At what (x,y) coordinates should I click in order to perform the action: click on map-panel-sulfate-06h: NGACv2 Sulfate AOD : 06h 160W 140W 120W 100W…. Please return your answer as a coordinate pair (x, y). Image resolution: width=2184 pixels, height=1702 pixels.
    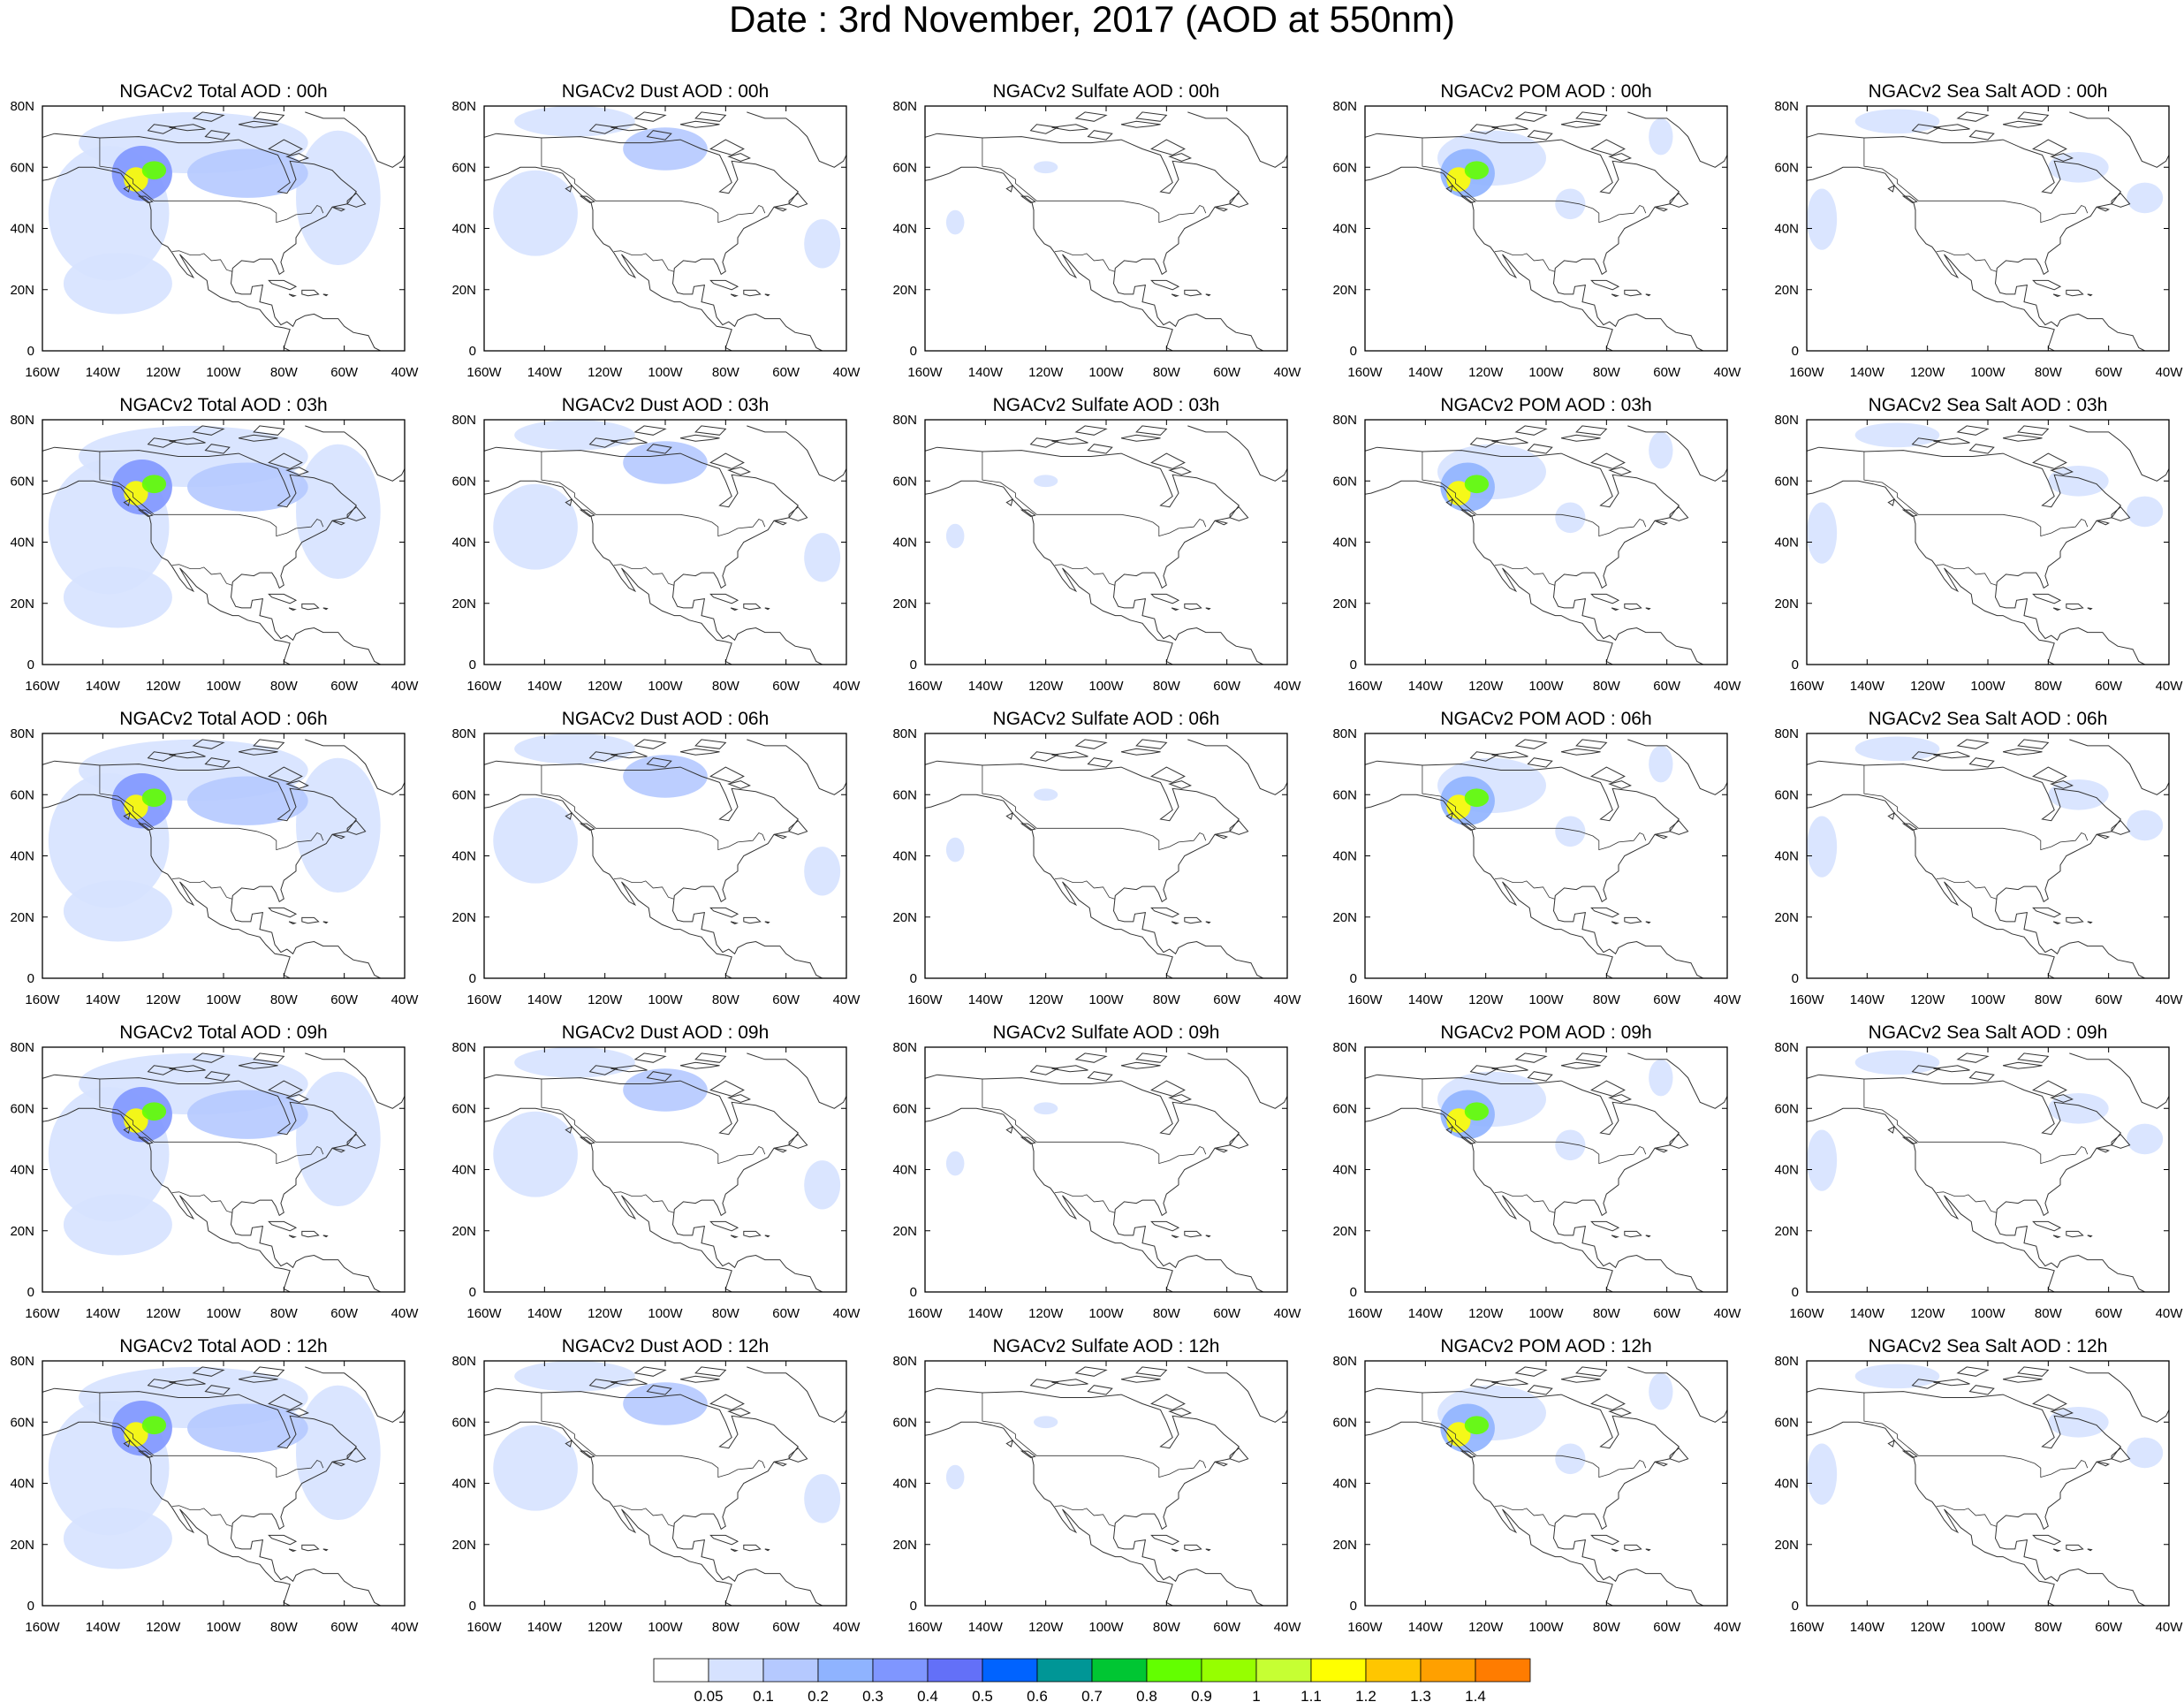
    Looking at the image, I should click on (1096, 858).